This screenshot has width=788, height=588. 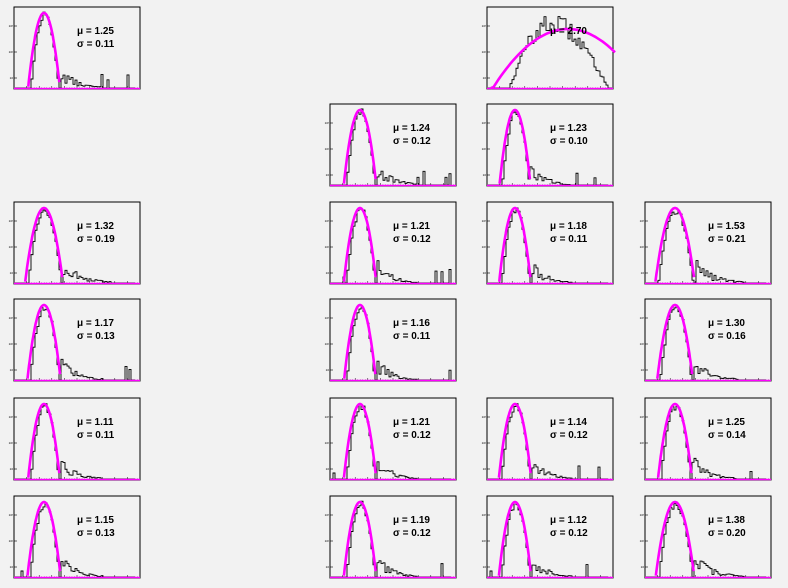 I want to click on panel-3-2: 10³ 10² 10 μ = 1.16 σ = 0.11, so click(x=391, y=340).